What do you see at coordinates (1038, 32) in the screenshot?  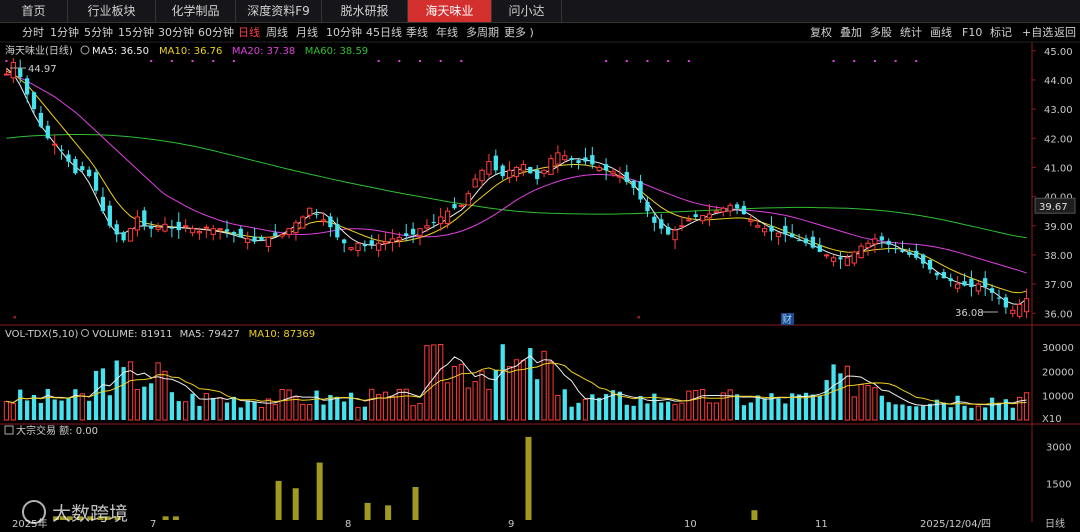 I see `tool-7: +自选` at bounding box center [1038, 32].